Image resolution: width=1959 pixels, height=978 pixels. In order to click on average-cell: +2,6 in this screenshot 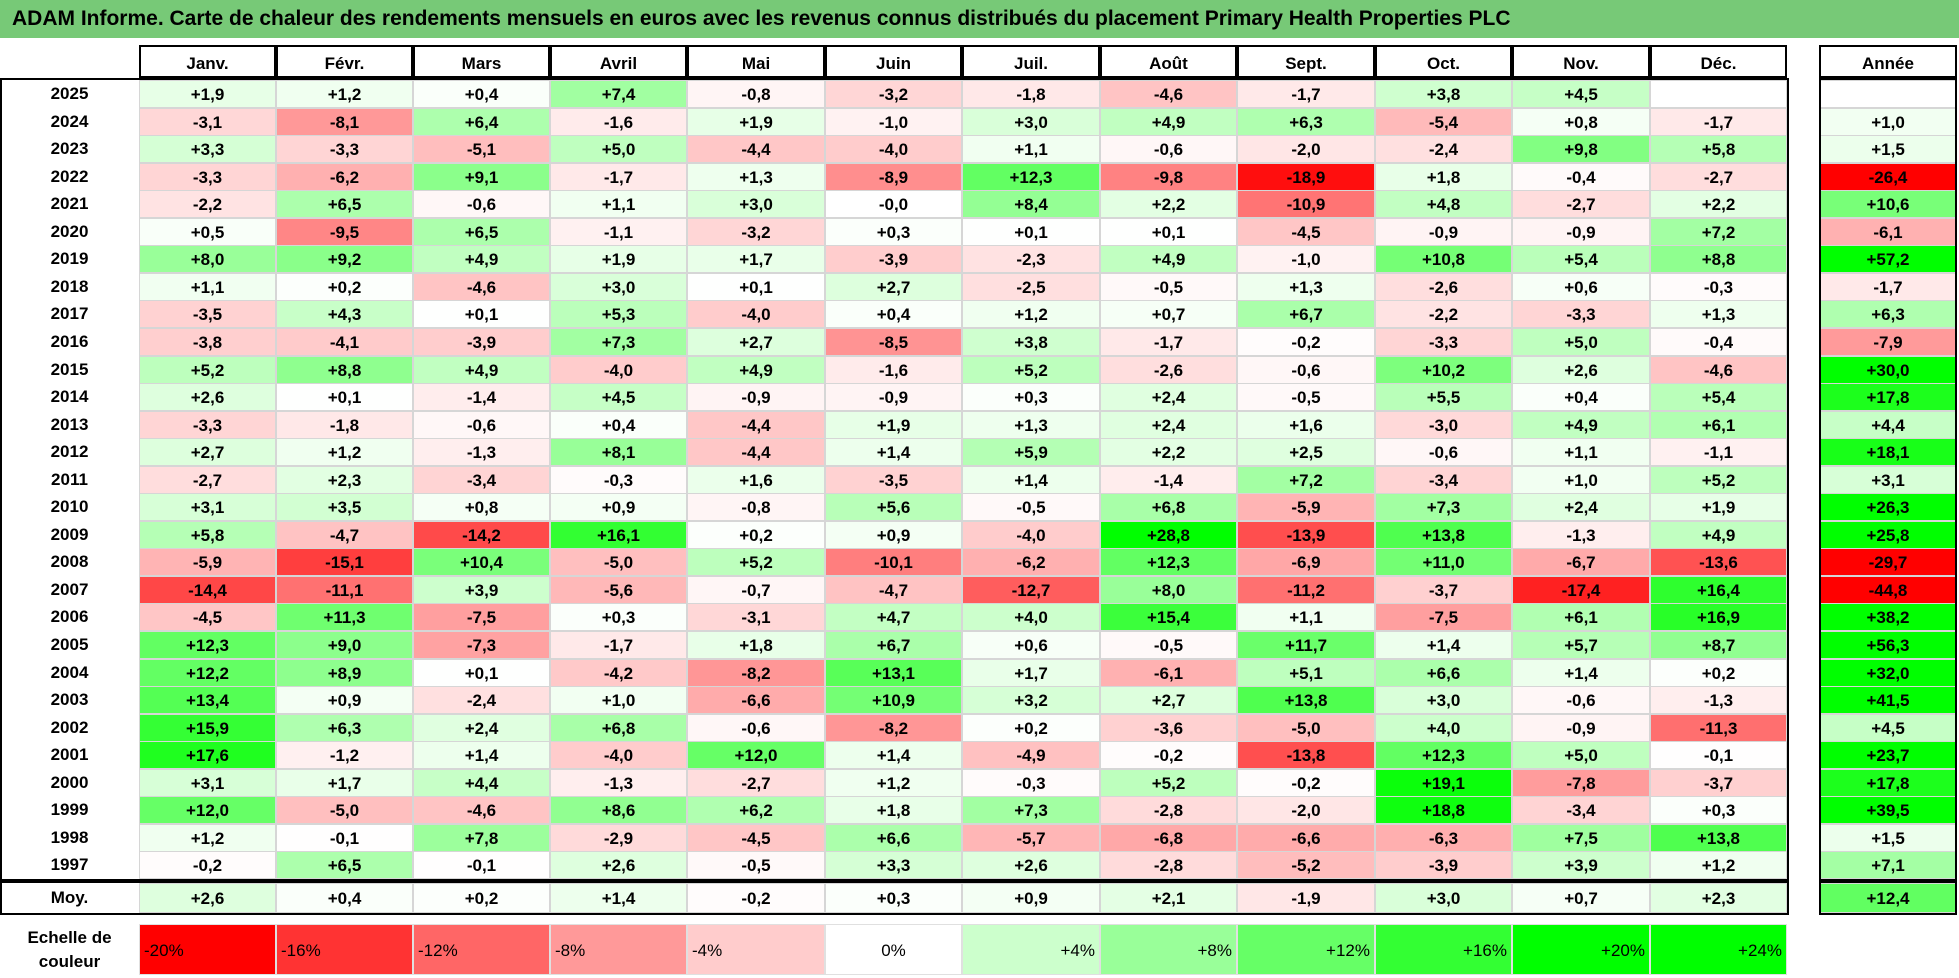, I will do `click(207, 898)`.